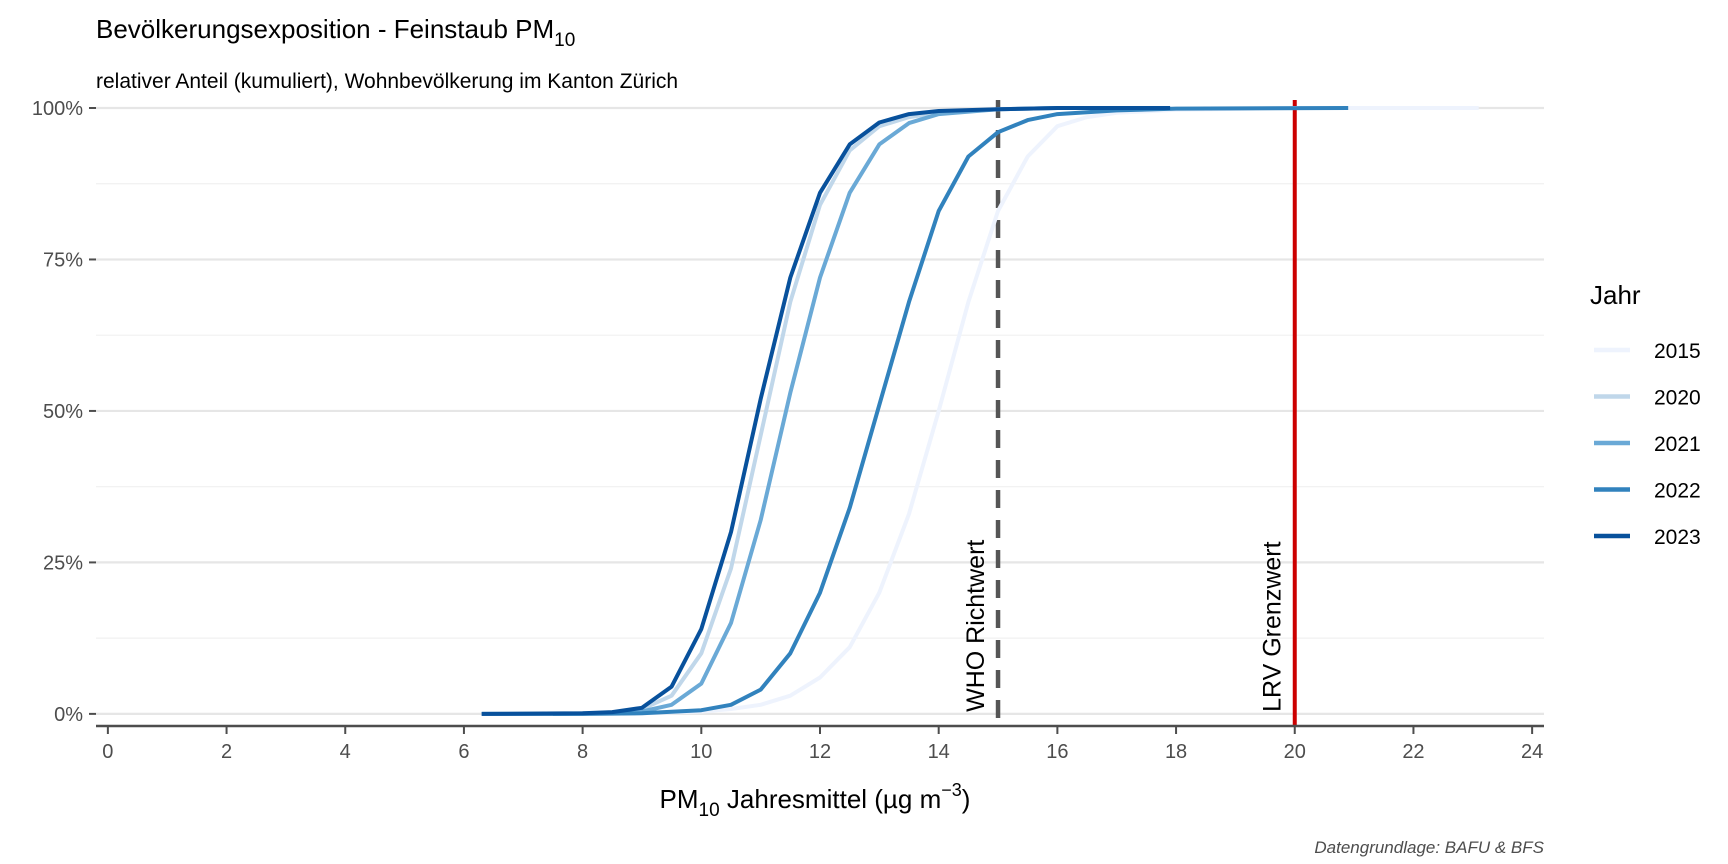 The image size is (1728, 864). What do you see at coordinates (1645, 414) in the screenshot?
I see `legend: Jahr 2015 2020 2021 2022 2023` at bounding box center [1645, 414].